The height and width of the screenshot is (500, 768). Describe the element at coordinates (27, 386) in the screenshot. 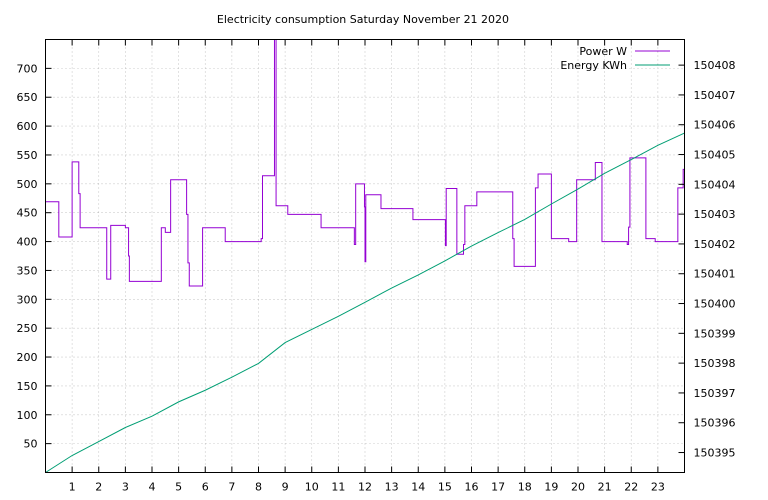

I see `y-tick-label: 150` at that location.